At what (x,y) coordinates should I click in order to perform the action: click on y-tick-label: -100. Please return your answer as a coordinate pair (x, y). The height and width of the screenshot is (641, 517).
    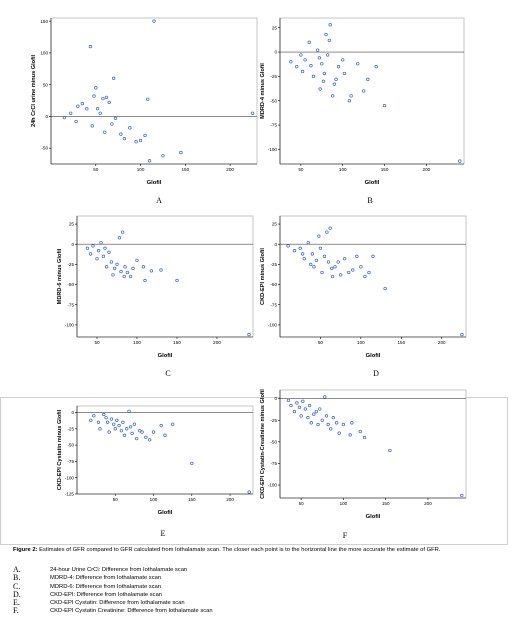
    Looking at the image, I should click on (273, 485).